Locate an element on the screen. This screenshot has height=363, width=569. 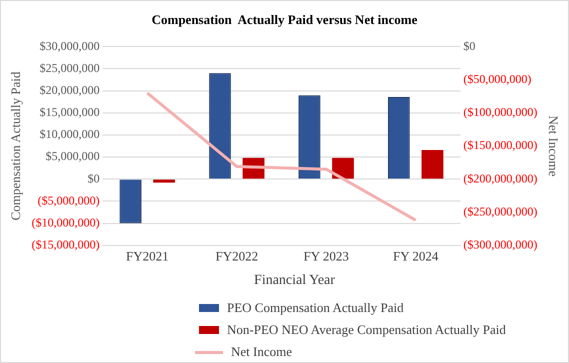
y-tick-label: ($15,000,000) is located at coordinates (66, 245).